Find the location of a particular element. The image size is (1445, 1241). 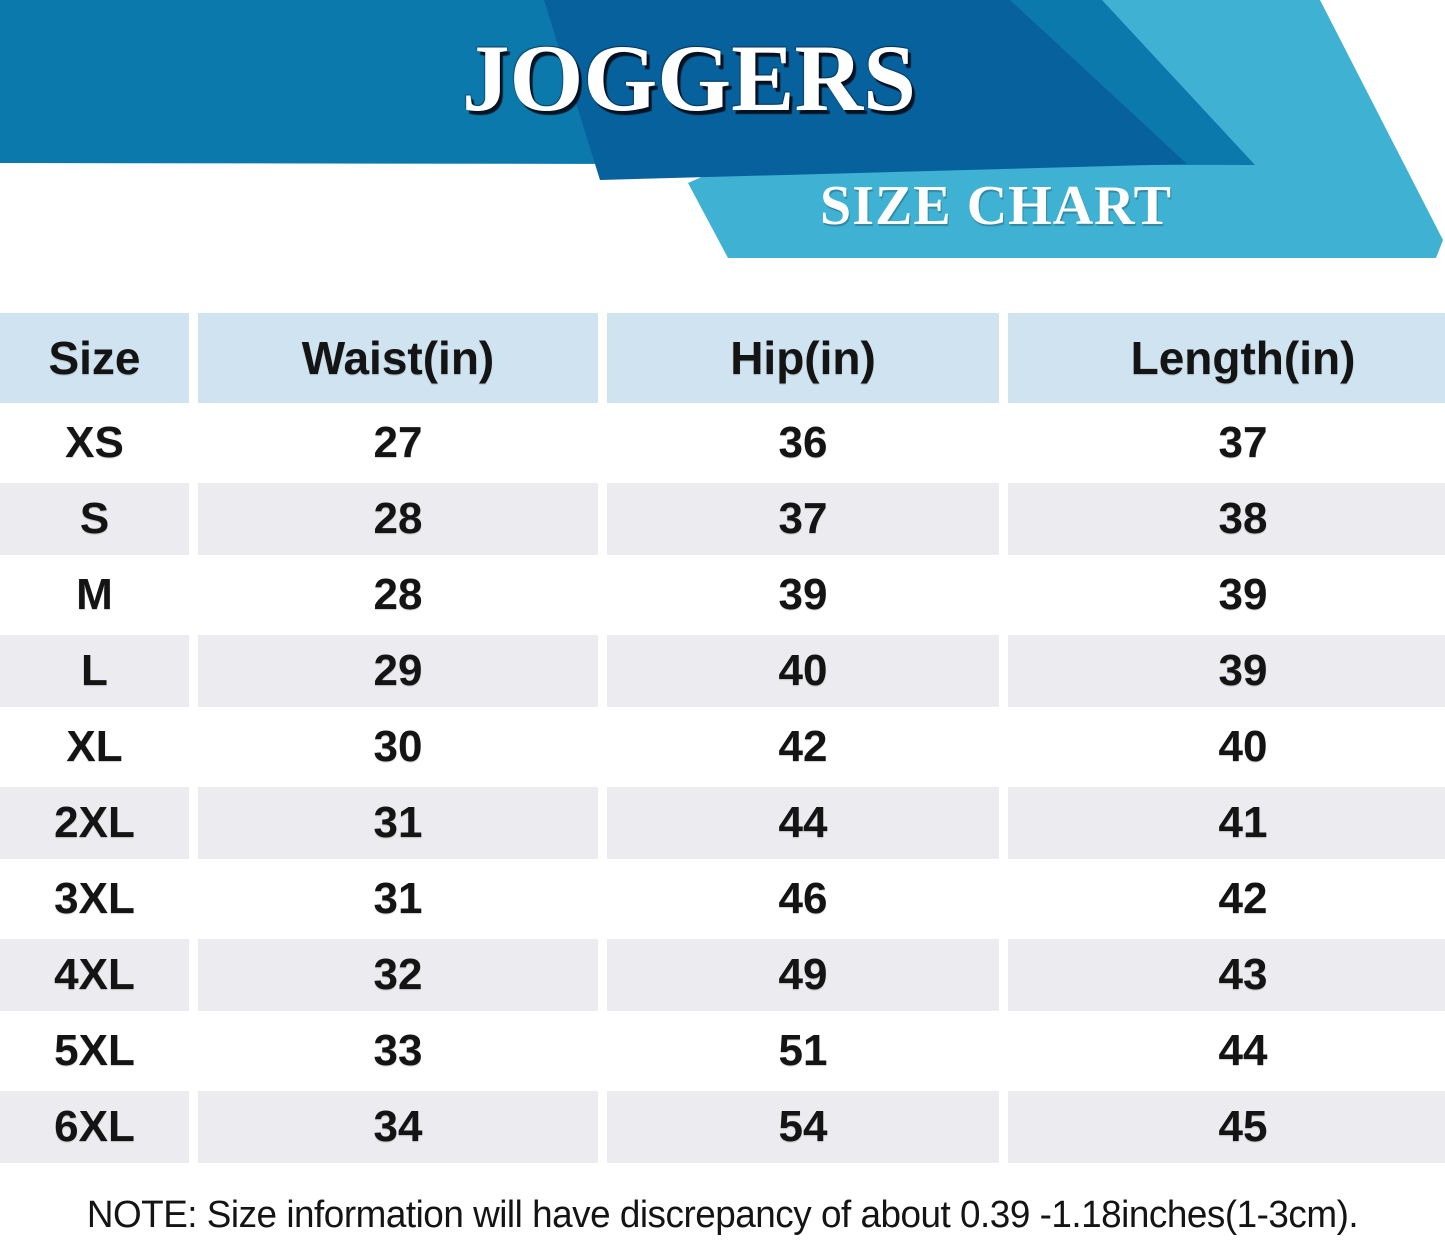

length-cell: 44 is located at coordinates (1226, 1051).